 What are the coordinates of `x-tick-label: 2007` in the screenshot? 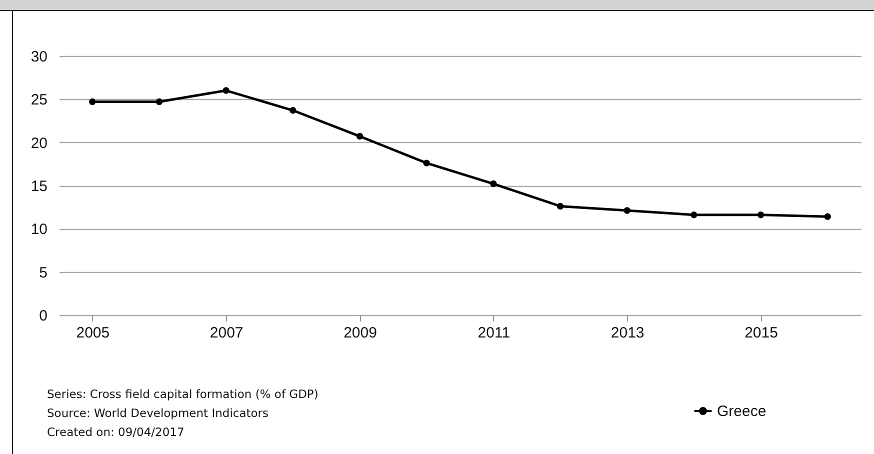 It's located at (227, 333).